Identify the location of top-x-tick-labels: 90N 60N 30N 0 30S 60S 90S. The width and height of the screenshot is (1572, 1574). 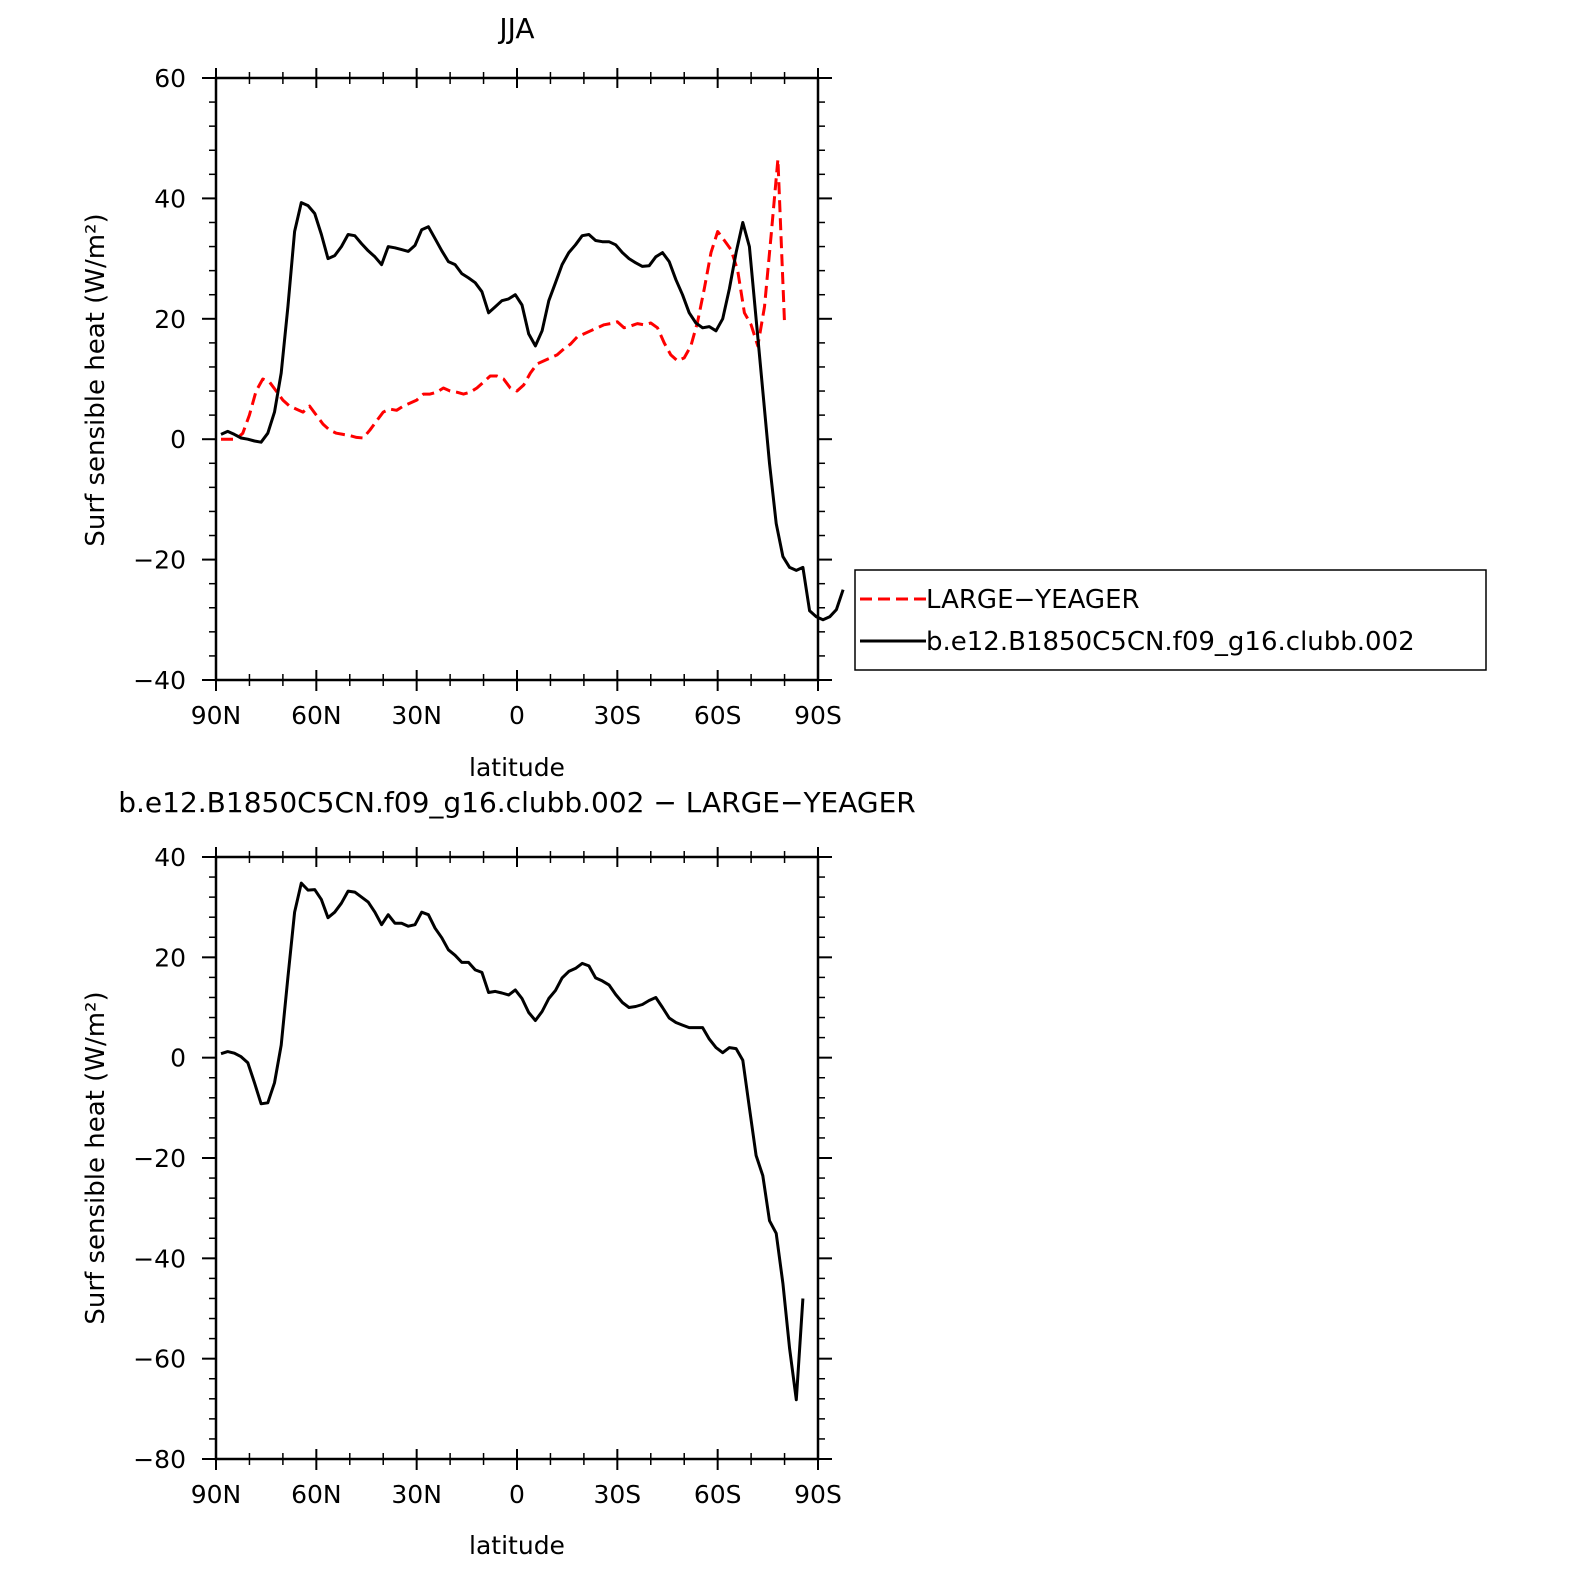
(516, 715).